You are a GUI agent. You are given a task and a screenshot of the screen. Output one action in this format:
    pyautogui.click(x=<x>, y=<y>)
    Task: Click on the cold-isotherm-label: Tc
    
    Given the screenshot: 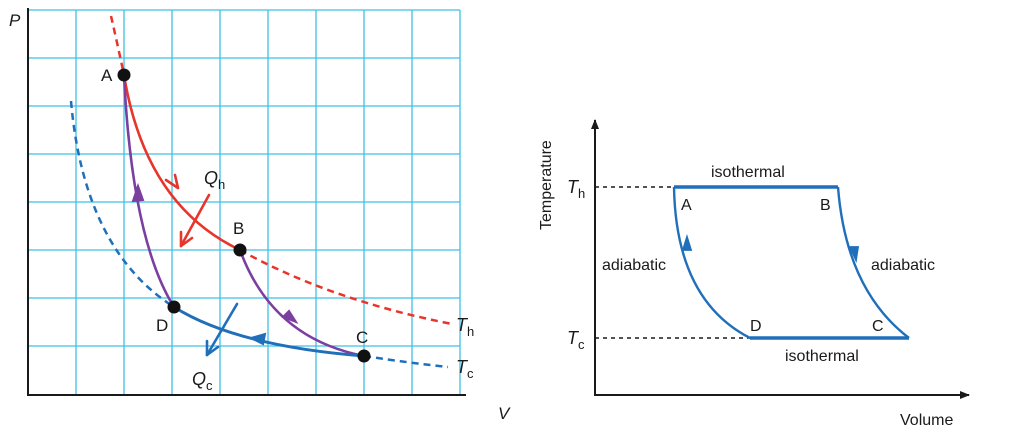 What is the action you would take?
    pyautogui.click(x=465, y=369)
    